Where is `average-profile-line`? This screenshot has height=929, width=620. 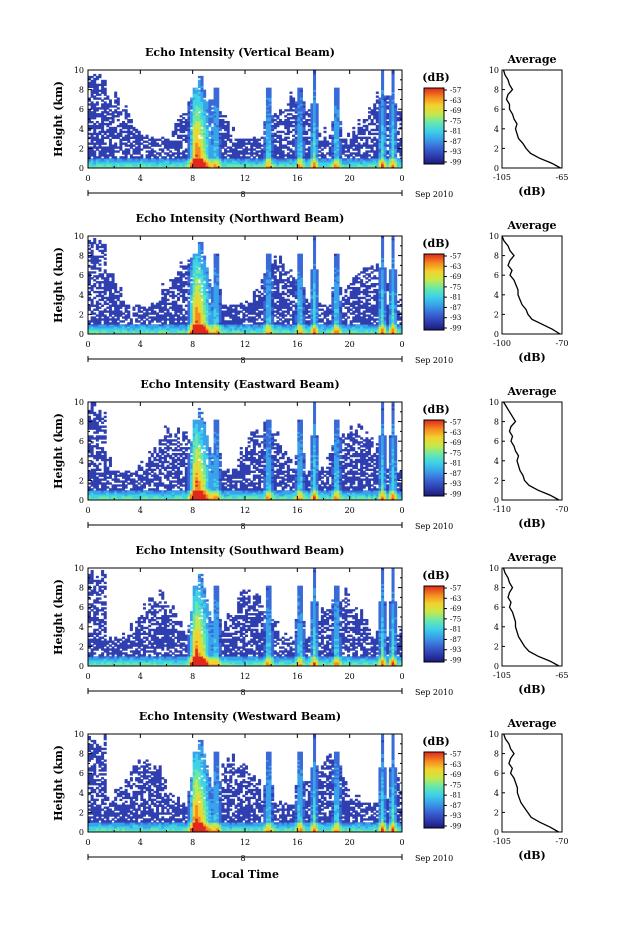 average-profile-line is located at coordinates (531, 285).